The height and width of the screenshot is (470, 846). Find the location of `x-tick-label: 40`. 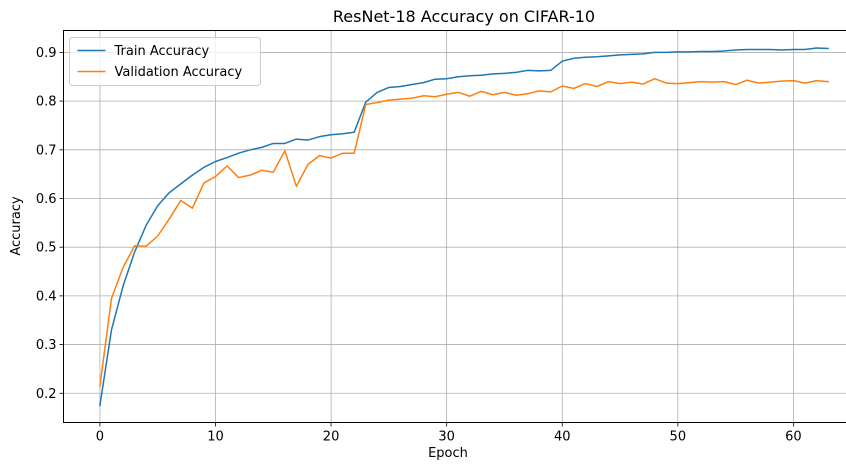

x-tick-label: 40 is located at coordinates (562, 437).